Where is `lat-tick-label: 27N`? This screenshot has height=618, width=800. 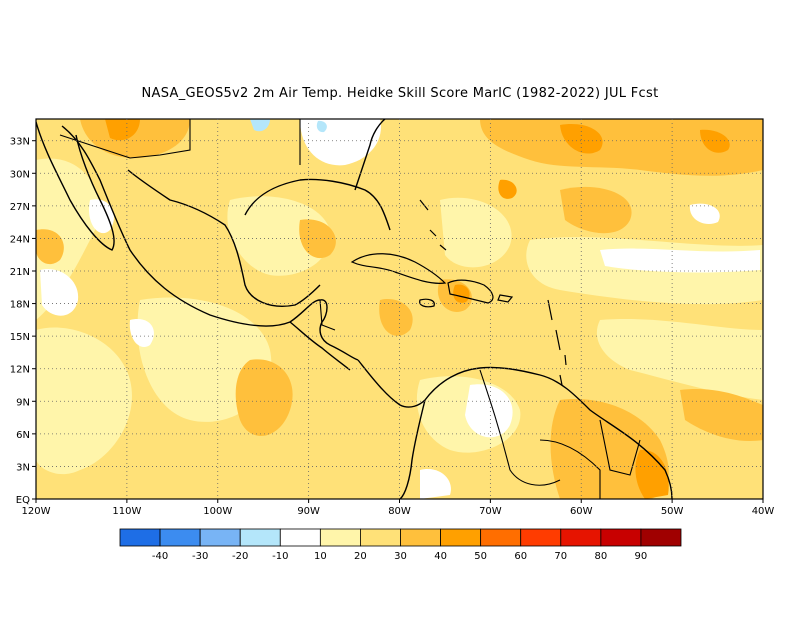
lat-tick-label: 27N is located at coordinates (20, 207).